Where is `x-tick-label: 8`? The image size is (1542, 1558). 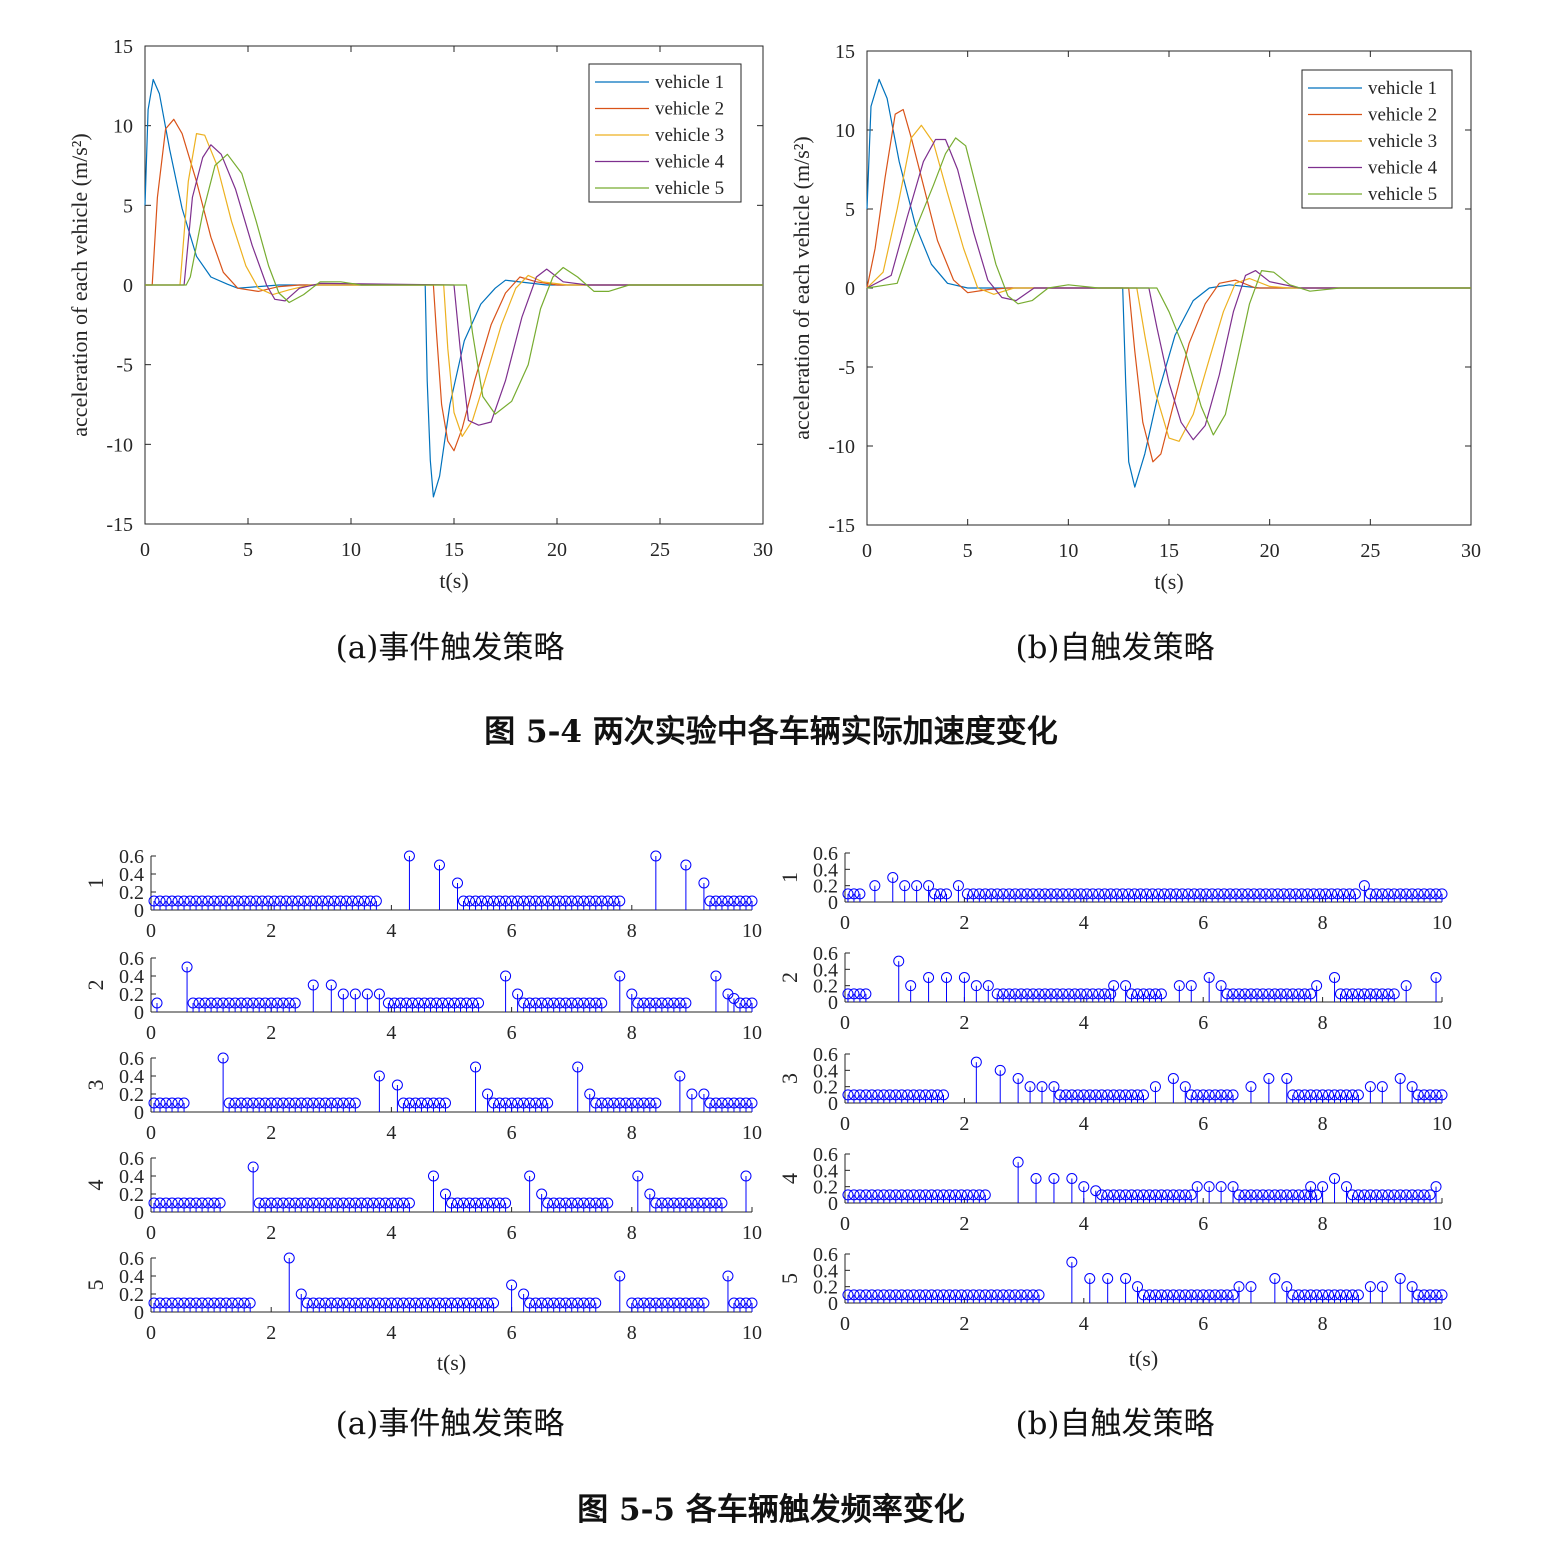 x-tick-label: 8 is located at coordinates (1323, 1224).